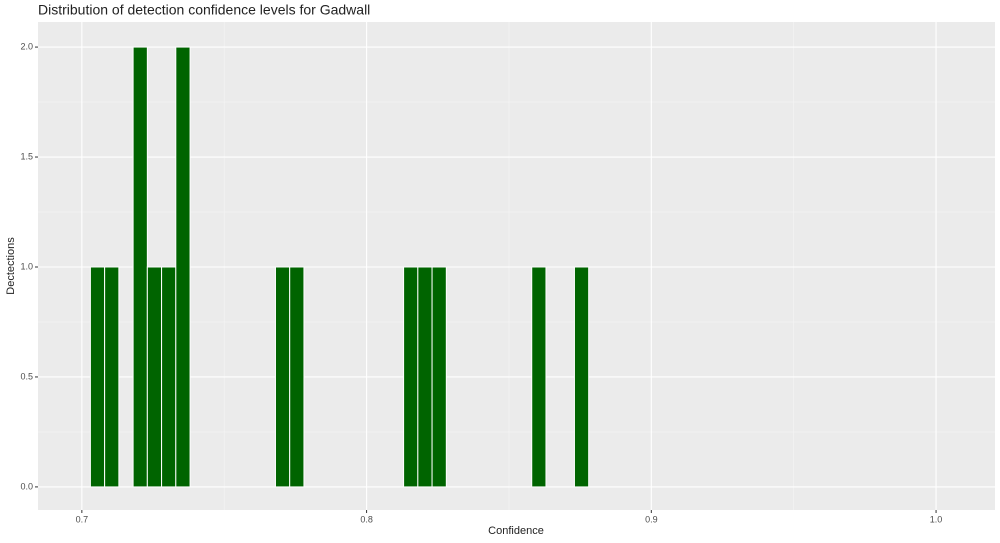 The width and height of the screenshot is (1000, 543). What do you see at coordinates (26, 376) in the screenshot?
I see `y-tick-label: 0.5` at bounding box center [26, 376].